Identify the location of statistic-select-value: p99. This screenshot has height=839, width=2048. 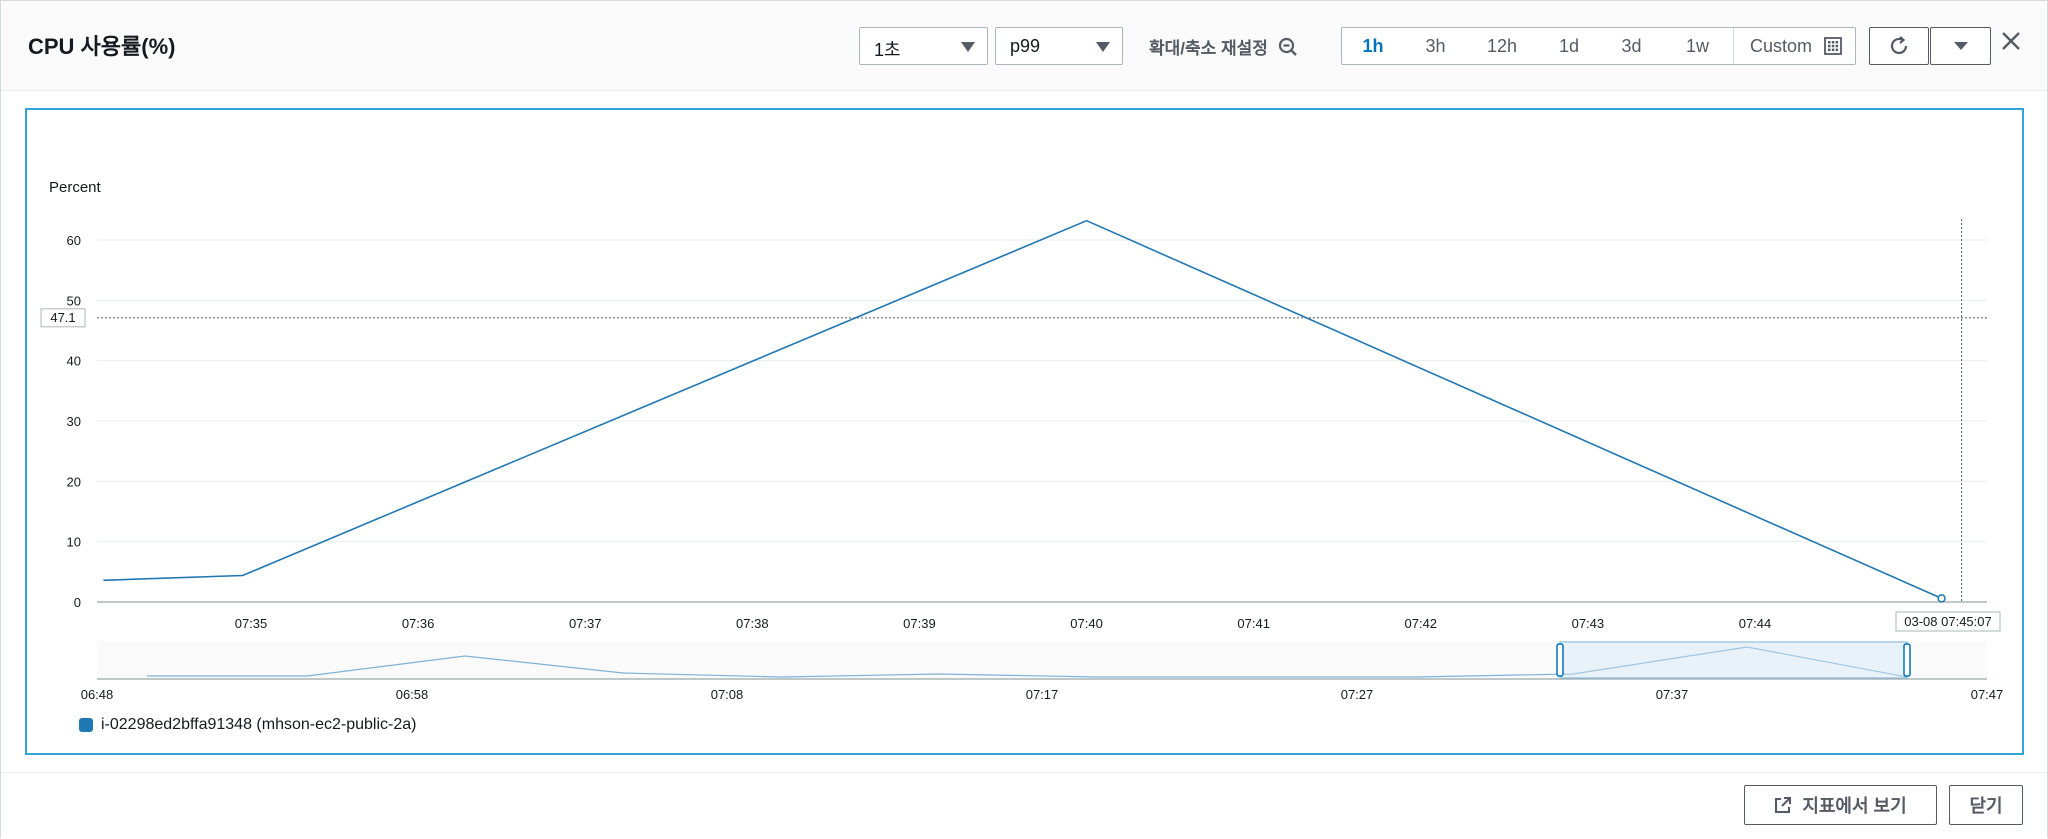
(1025, 46).